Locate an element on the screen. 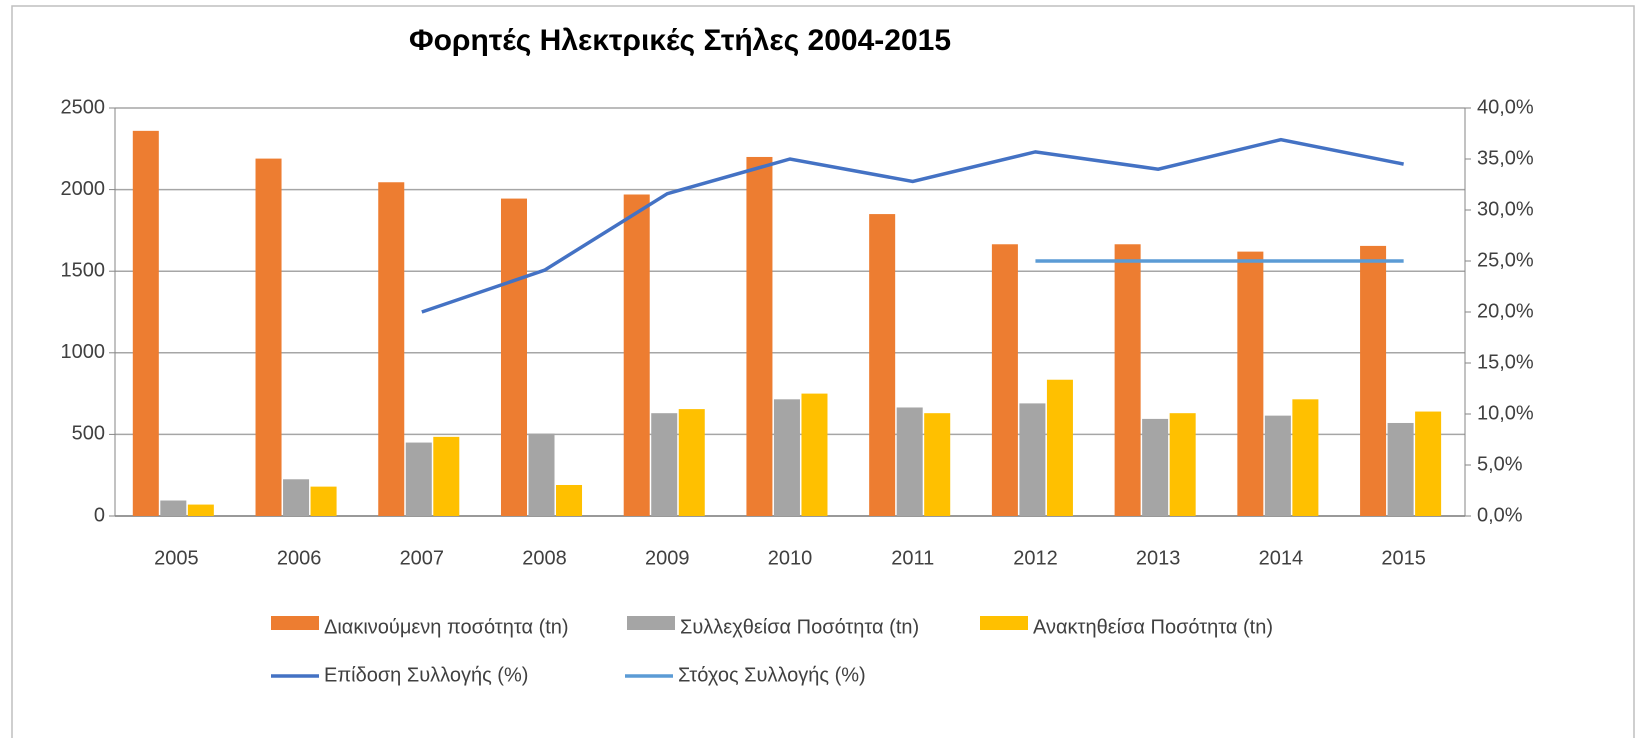  x-tick-label: 2012 is located at coordinates (1035, 558).